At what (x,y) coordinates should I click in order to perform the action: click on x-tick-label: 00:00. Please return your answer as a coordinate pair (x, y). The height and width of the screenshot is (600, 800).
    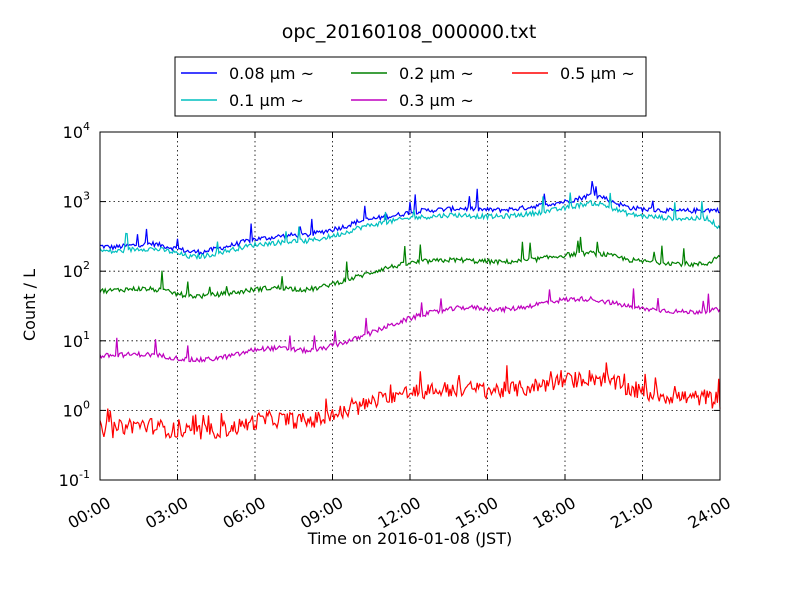
    Looking at the image, I should click on (89, 513).